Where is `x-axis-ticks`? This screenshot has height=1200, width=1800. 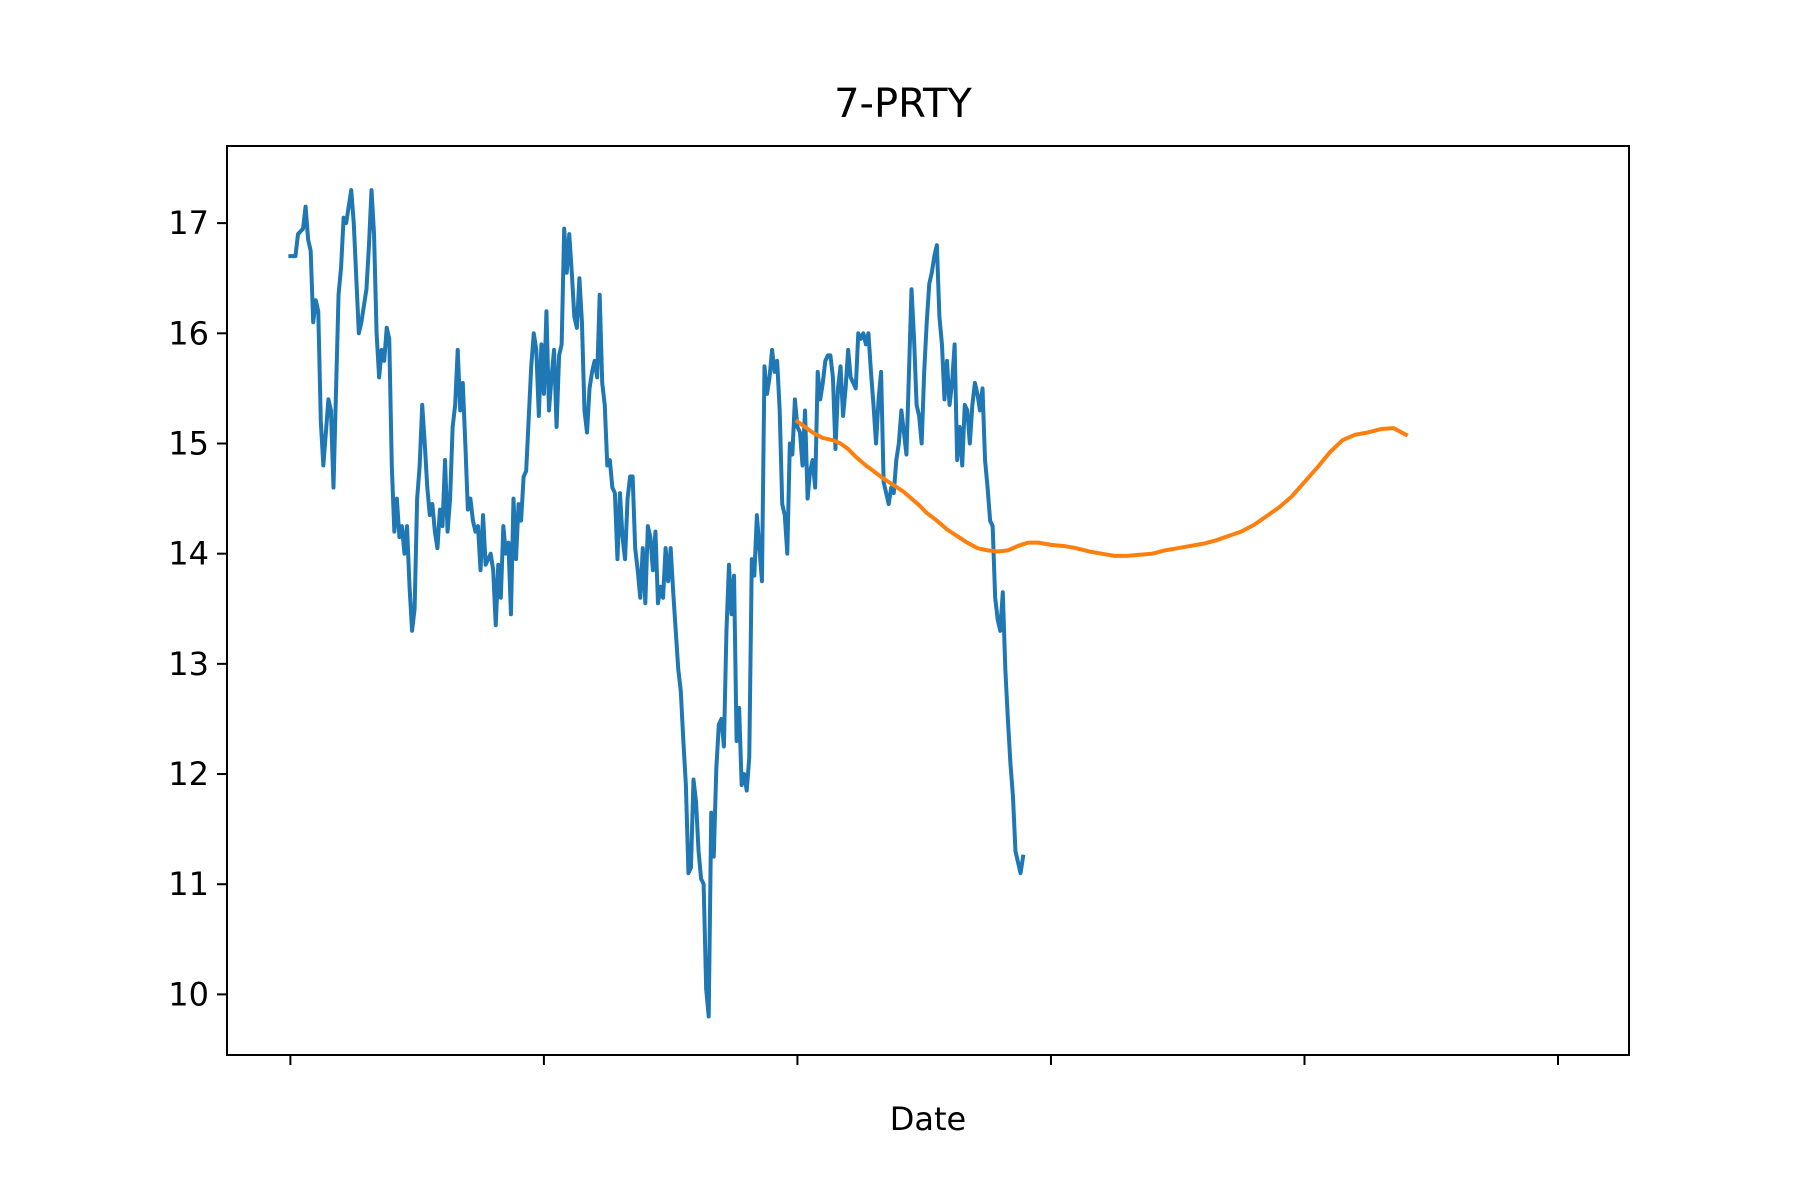 x-axis-ticks is located at coordinates (924, 1060).